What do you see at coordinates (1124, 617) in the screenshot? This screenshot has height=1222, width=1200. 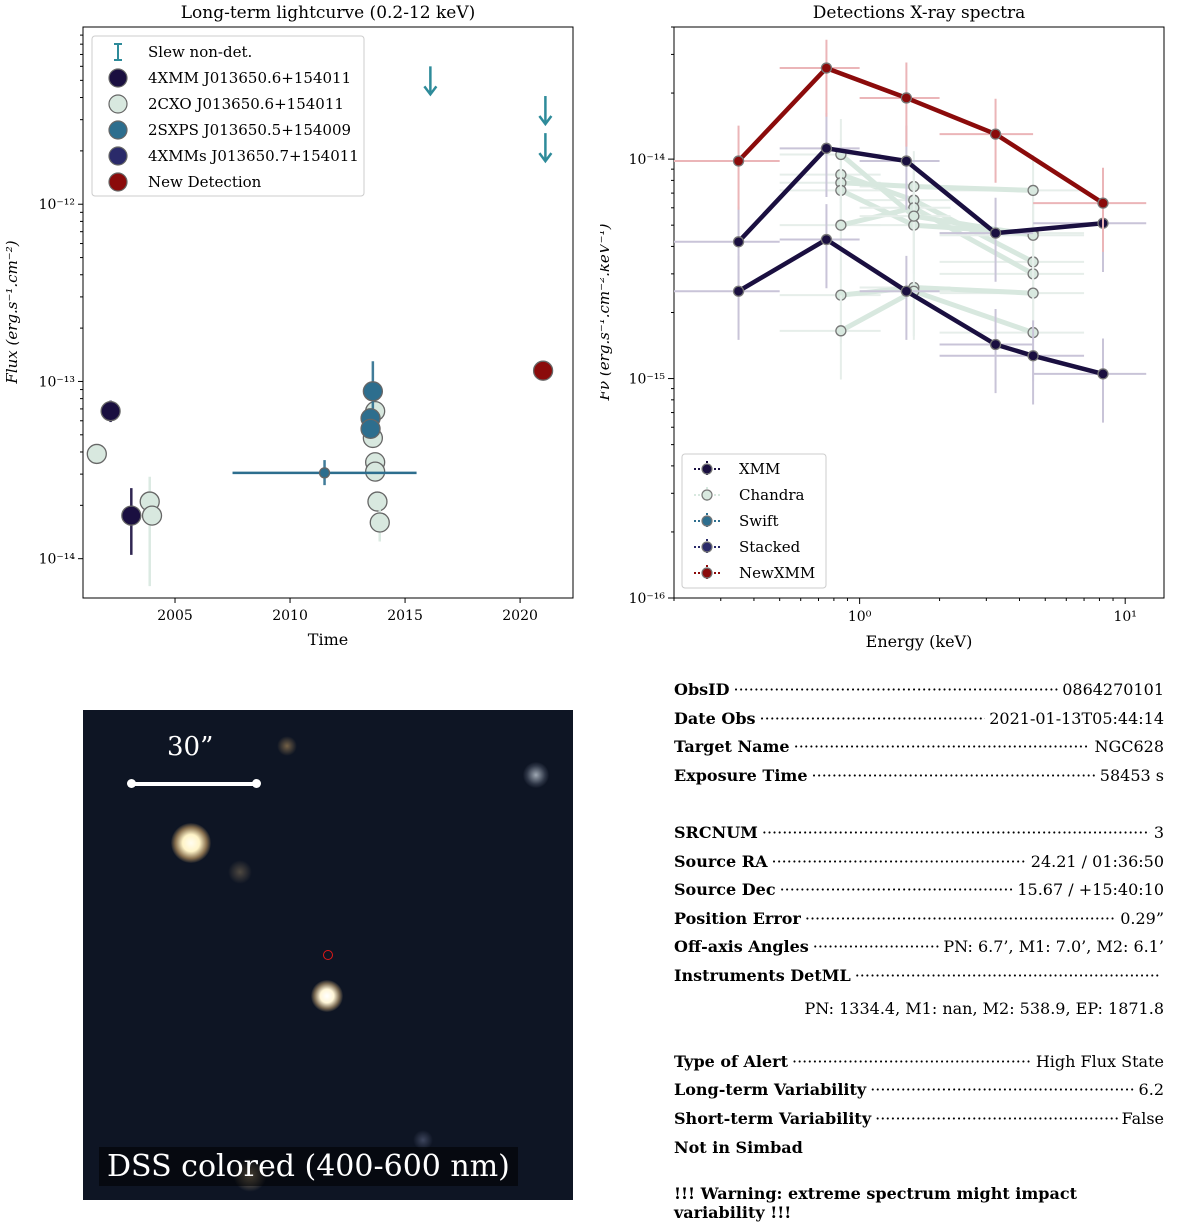 I see `x-tick-label: 10¹` at bounding box center [1124, 617].